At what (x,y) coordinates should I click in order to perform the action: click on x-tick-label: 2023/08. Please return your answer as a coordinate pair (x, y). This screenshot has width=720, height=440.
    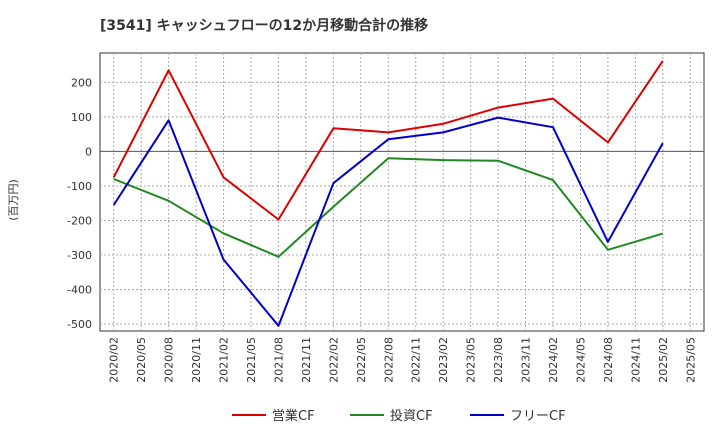
    Looking at the image, I should click on (498, 360).